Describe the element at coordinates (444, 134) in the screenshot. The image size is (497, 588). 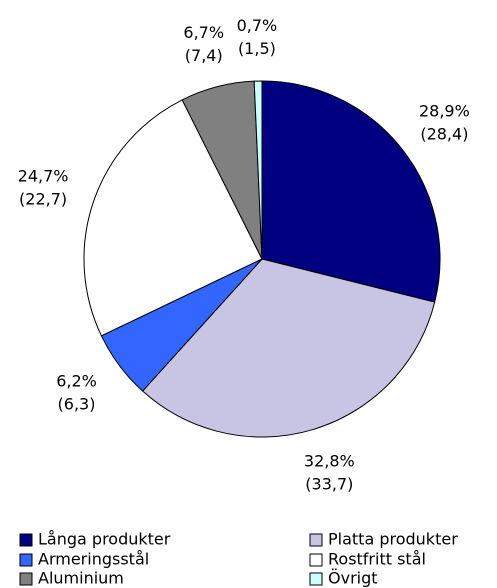
I see `previous-value-label: (28,4)` at that location.